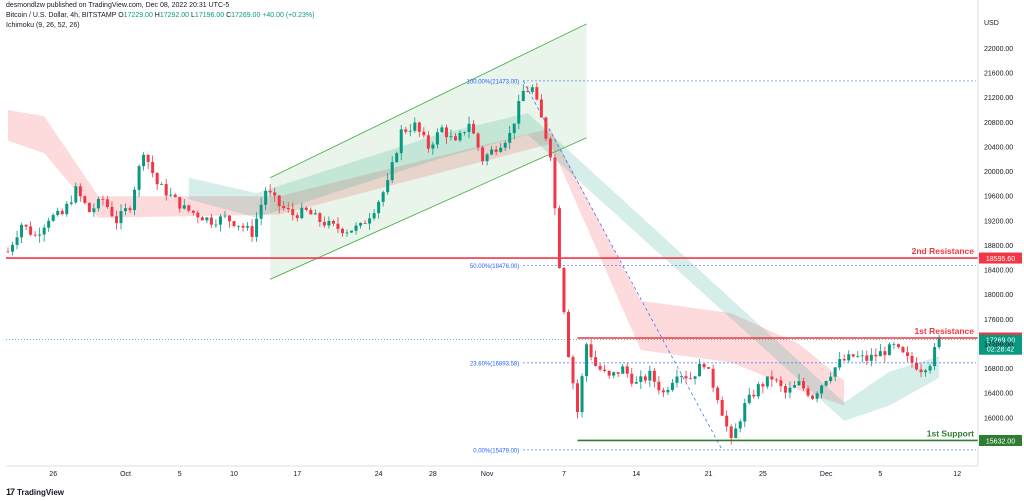 The height and width of the screenshot is (501, 1024). What do you see at coordinates (494, 267) in the screenshot?
I see `fib-level-label: 50.00%(18476.00)` at bounding box center [494, 267].